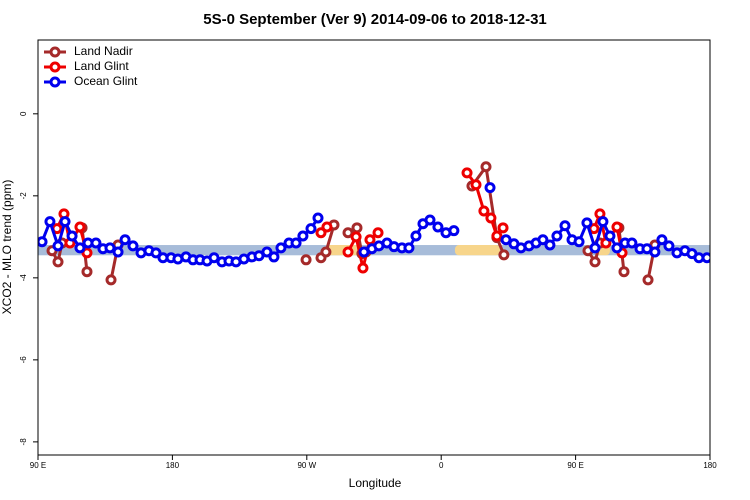  Describe the element at coordinates (23, 113) in the screenshot. I see `y-tick-label: 0` at that location.